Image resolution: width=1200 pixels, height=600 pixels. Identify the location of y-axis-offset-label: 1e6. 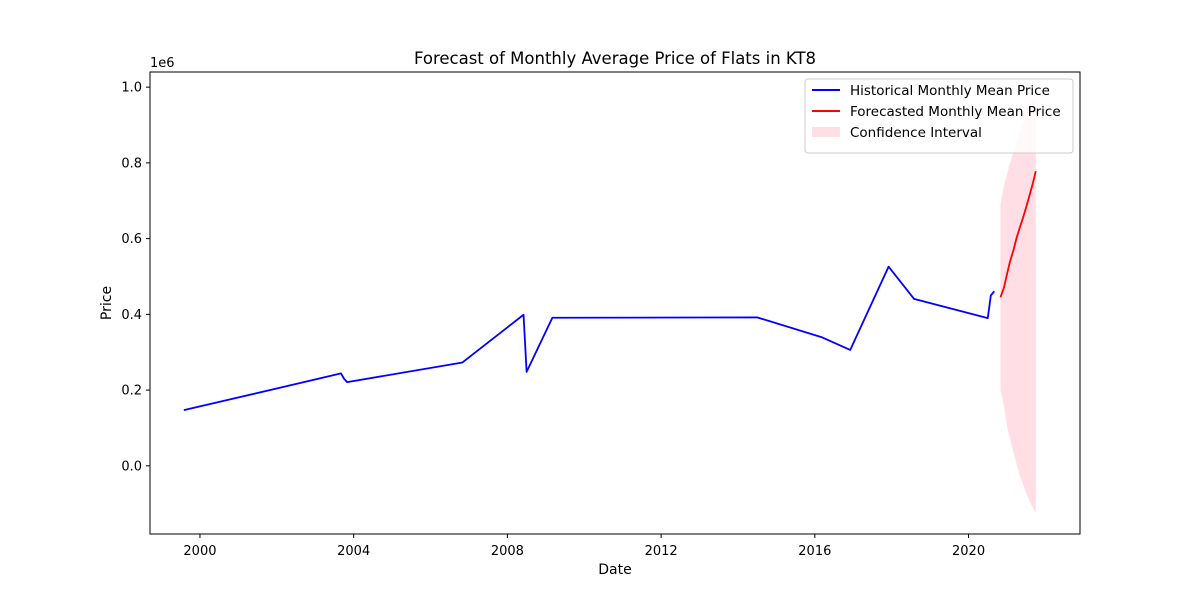
(162, 63).